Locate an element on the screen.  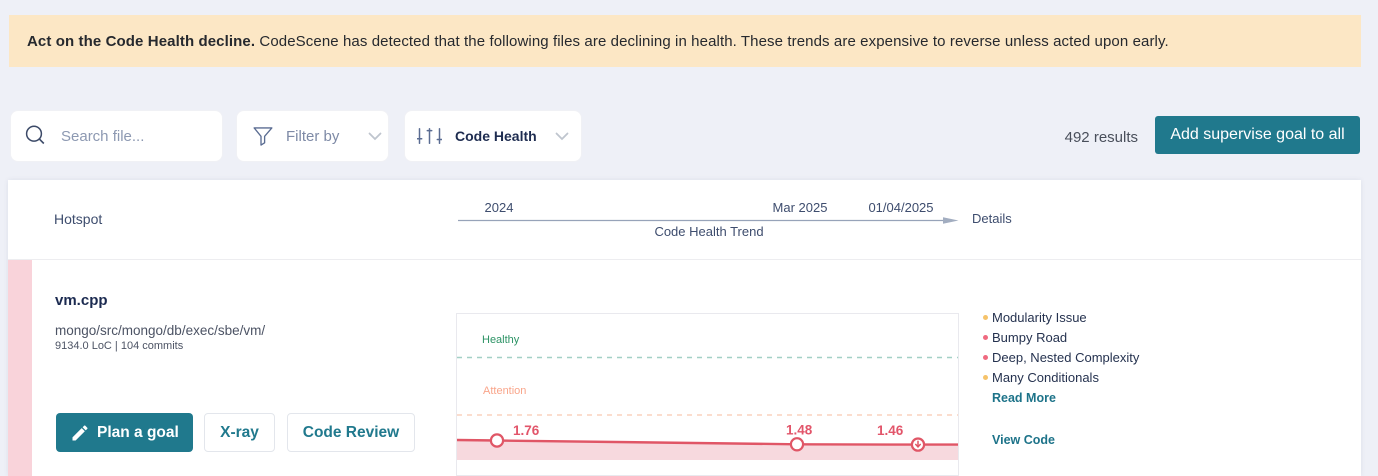
svg-text: 1.76 is located at coordinates (526, 430).